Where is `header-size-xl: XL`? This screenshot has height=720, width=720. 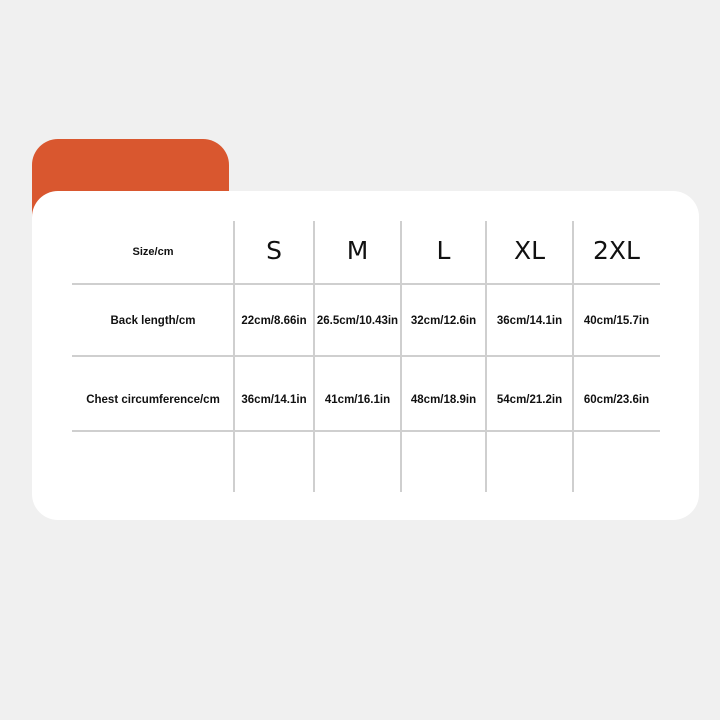
header-size-xl: XL is located at coordinates (529, 250).